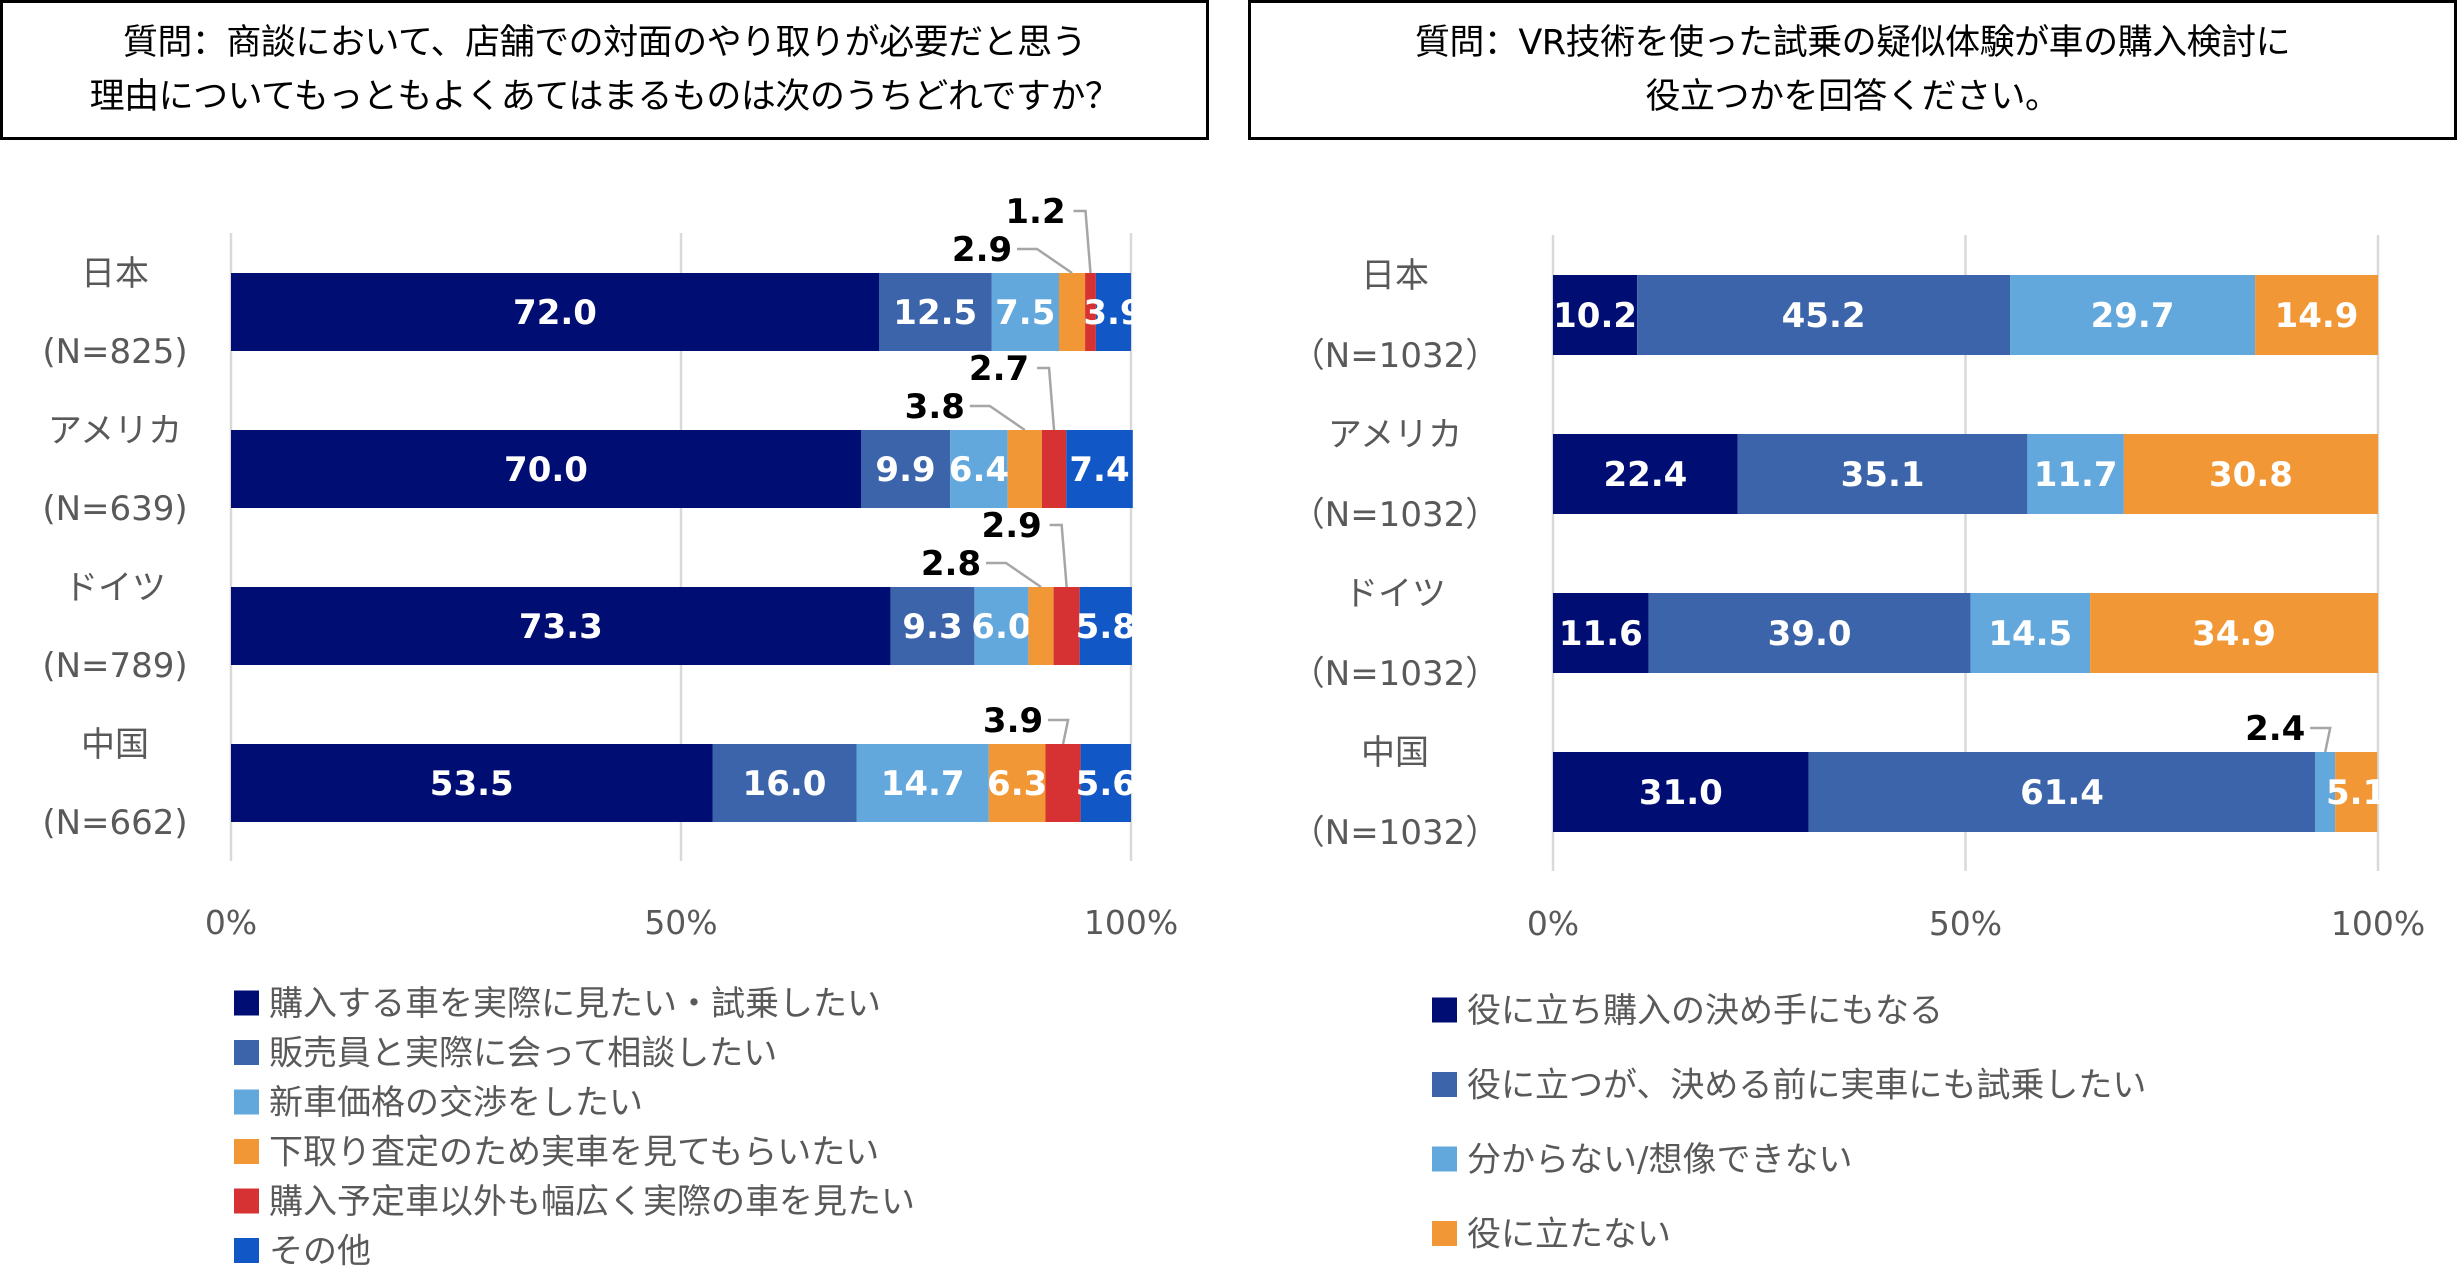 The width and height of the screenshot is (2457, 1274). Describe the element at coordinates (1017, 784) in the screenshot. I see `left-data-label: 6.3` at that location.